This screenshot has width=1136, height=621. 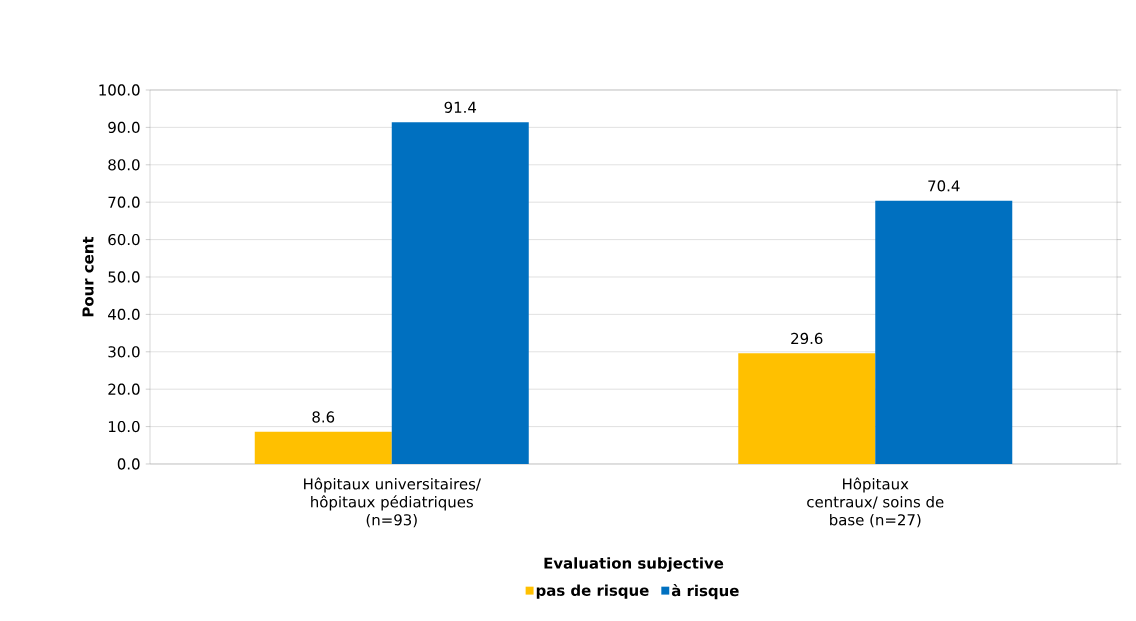 I want to click on data-label: 91.4, so click(x=460, y=107).